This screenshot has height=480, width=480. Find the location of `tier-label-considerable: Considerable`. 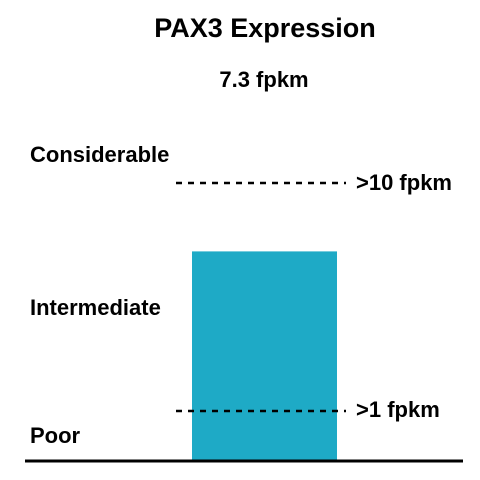

tier-label-considerable: Considerable is located at coordinates (99, 154).